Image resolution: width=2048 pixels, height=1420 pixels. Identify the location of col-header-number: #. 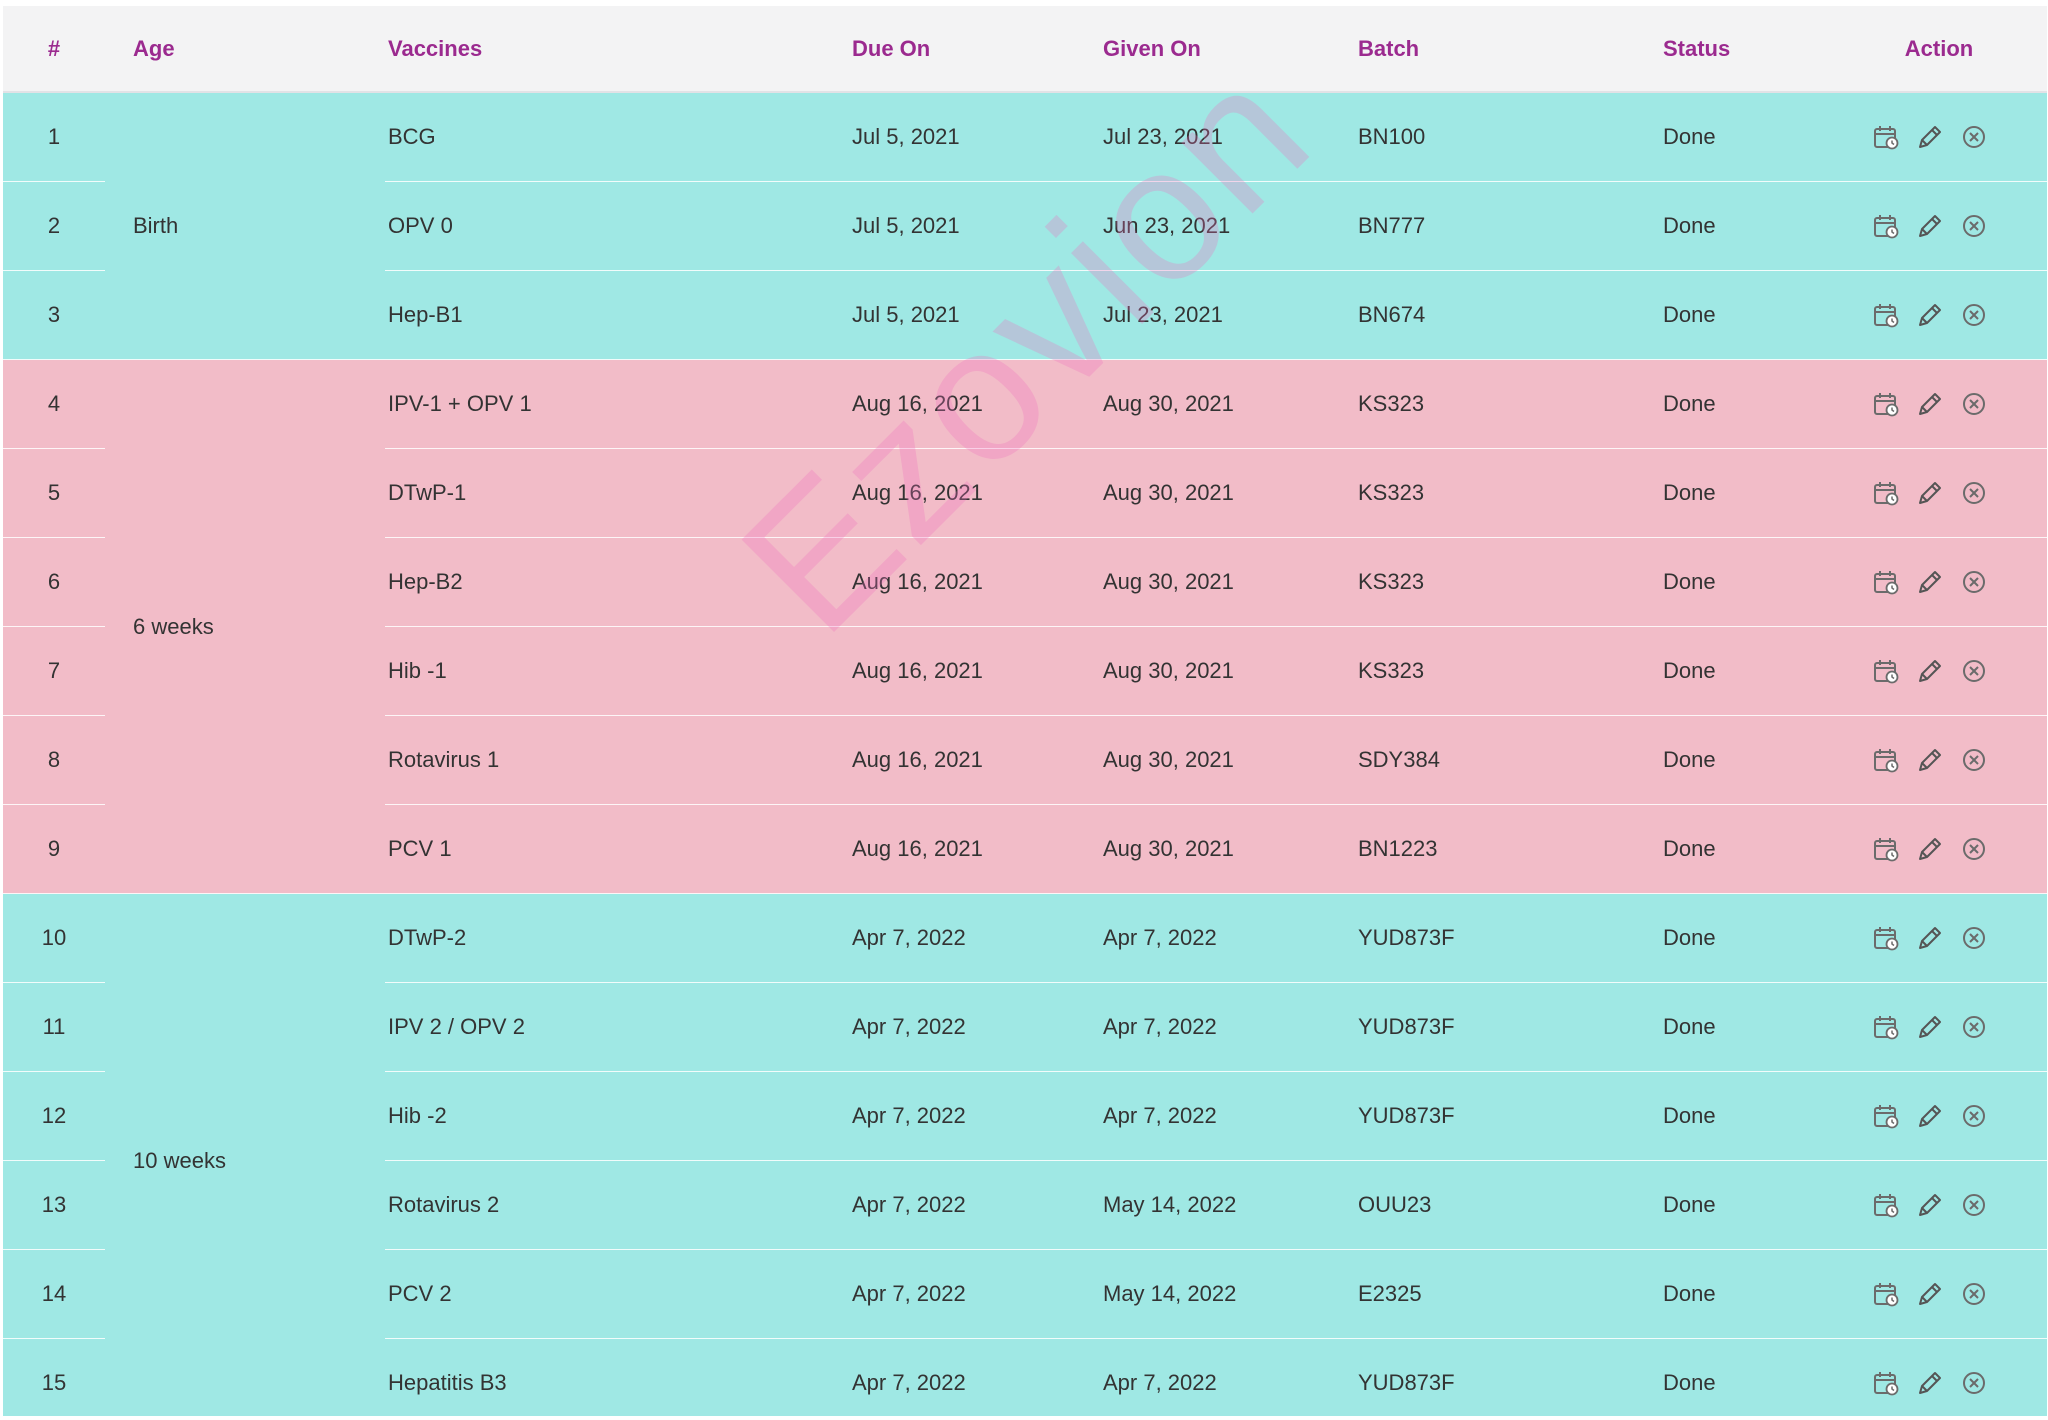
(54, 49).